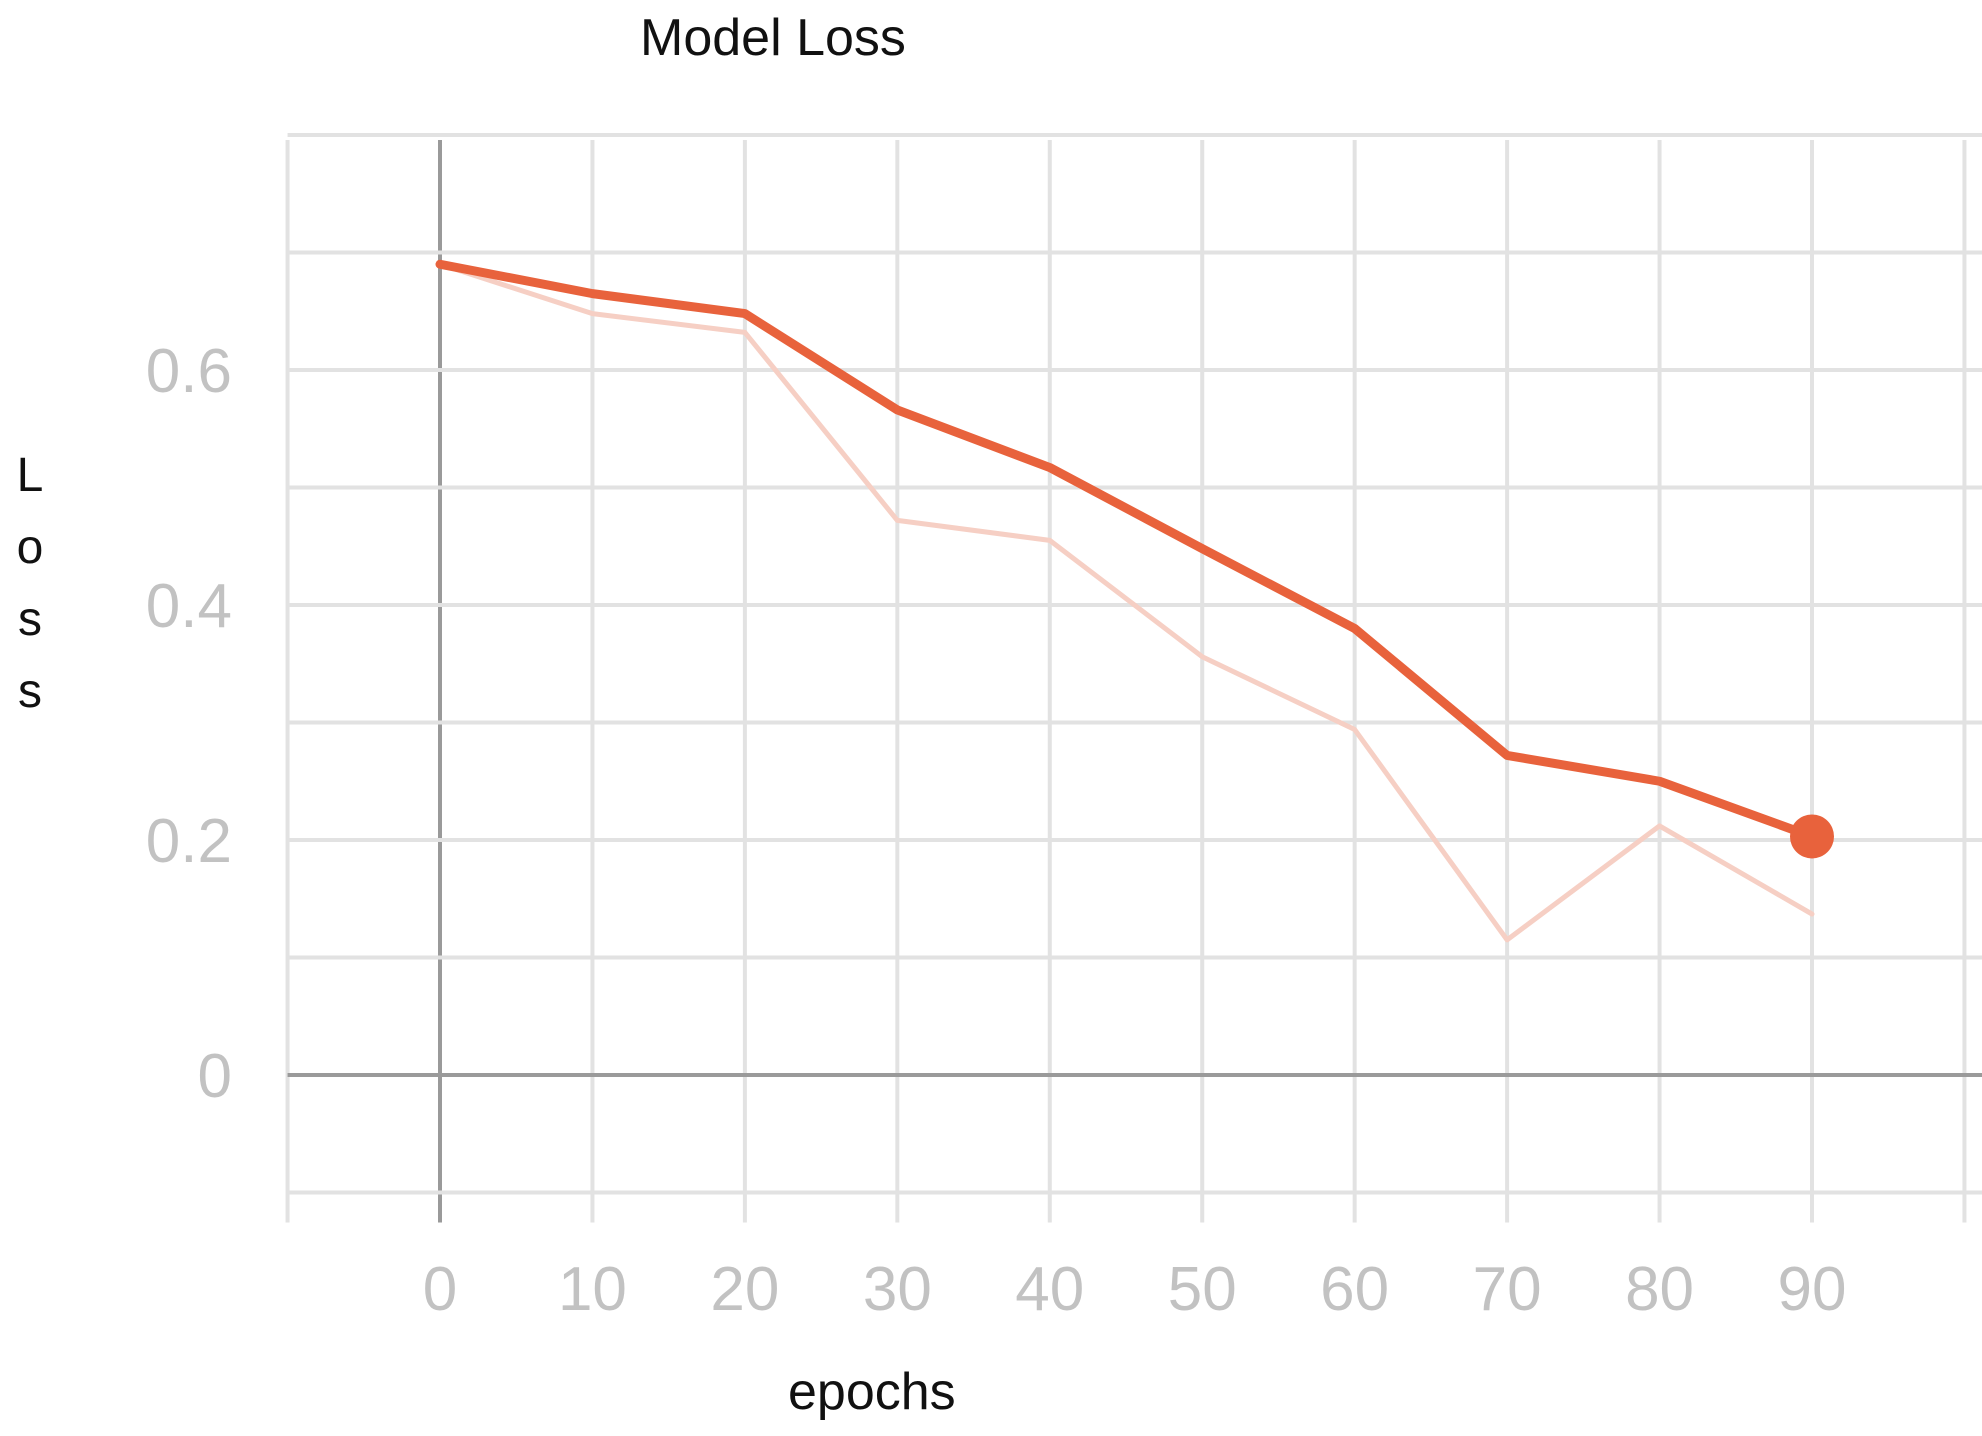 The height and width of the screenshot is (1436, 1982). What do you see at coordinates (1507, 1289) in the screenshot?
I see `x-tick-label: 70` at bounding box center [1507, 1289].